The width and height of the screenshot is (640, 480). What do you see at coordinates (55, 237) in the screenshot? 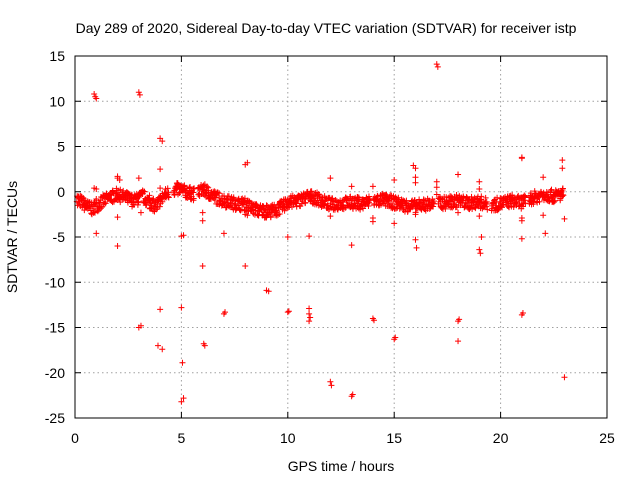
I see `y-tick-labels: -25 -20 -15 -10 -5 0 5 10 15` at bounding box center [55, 237].